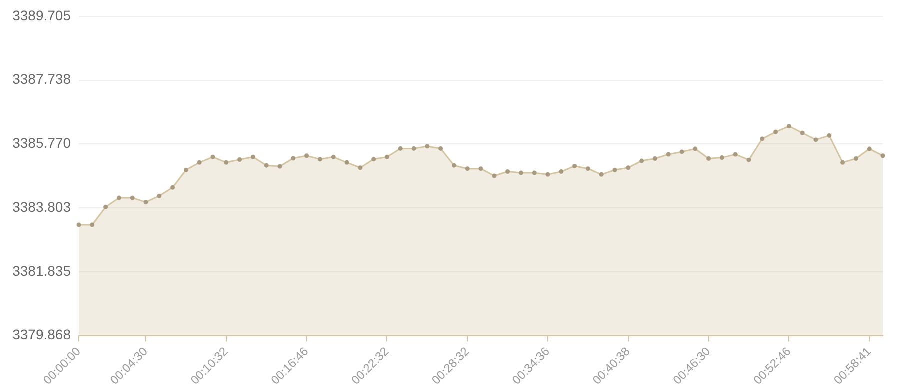  Describe the element at coordinates (42, 206) in the screenshot. I see `y-tick-label: 3383.803` at that location.